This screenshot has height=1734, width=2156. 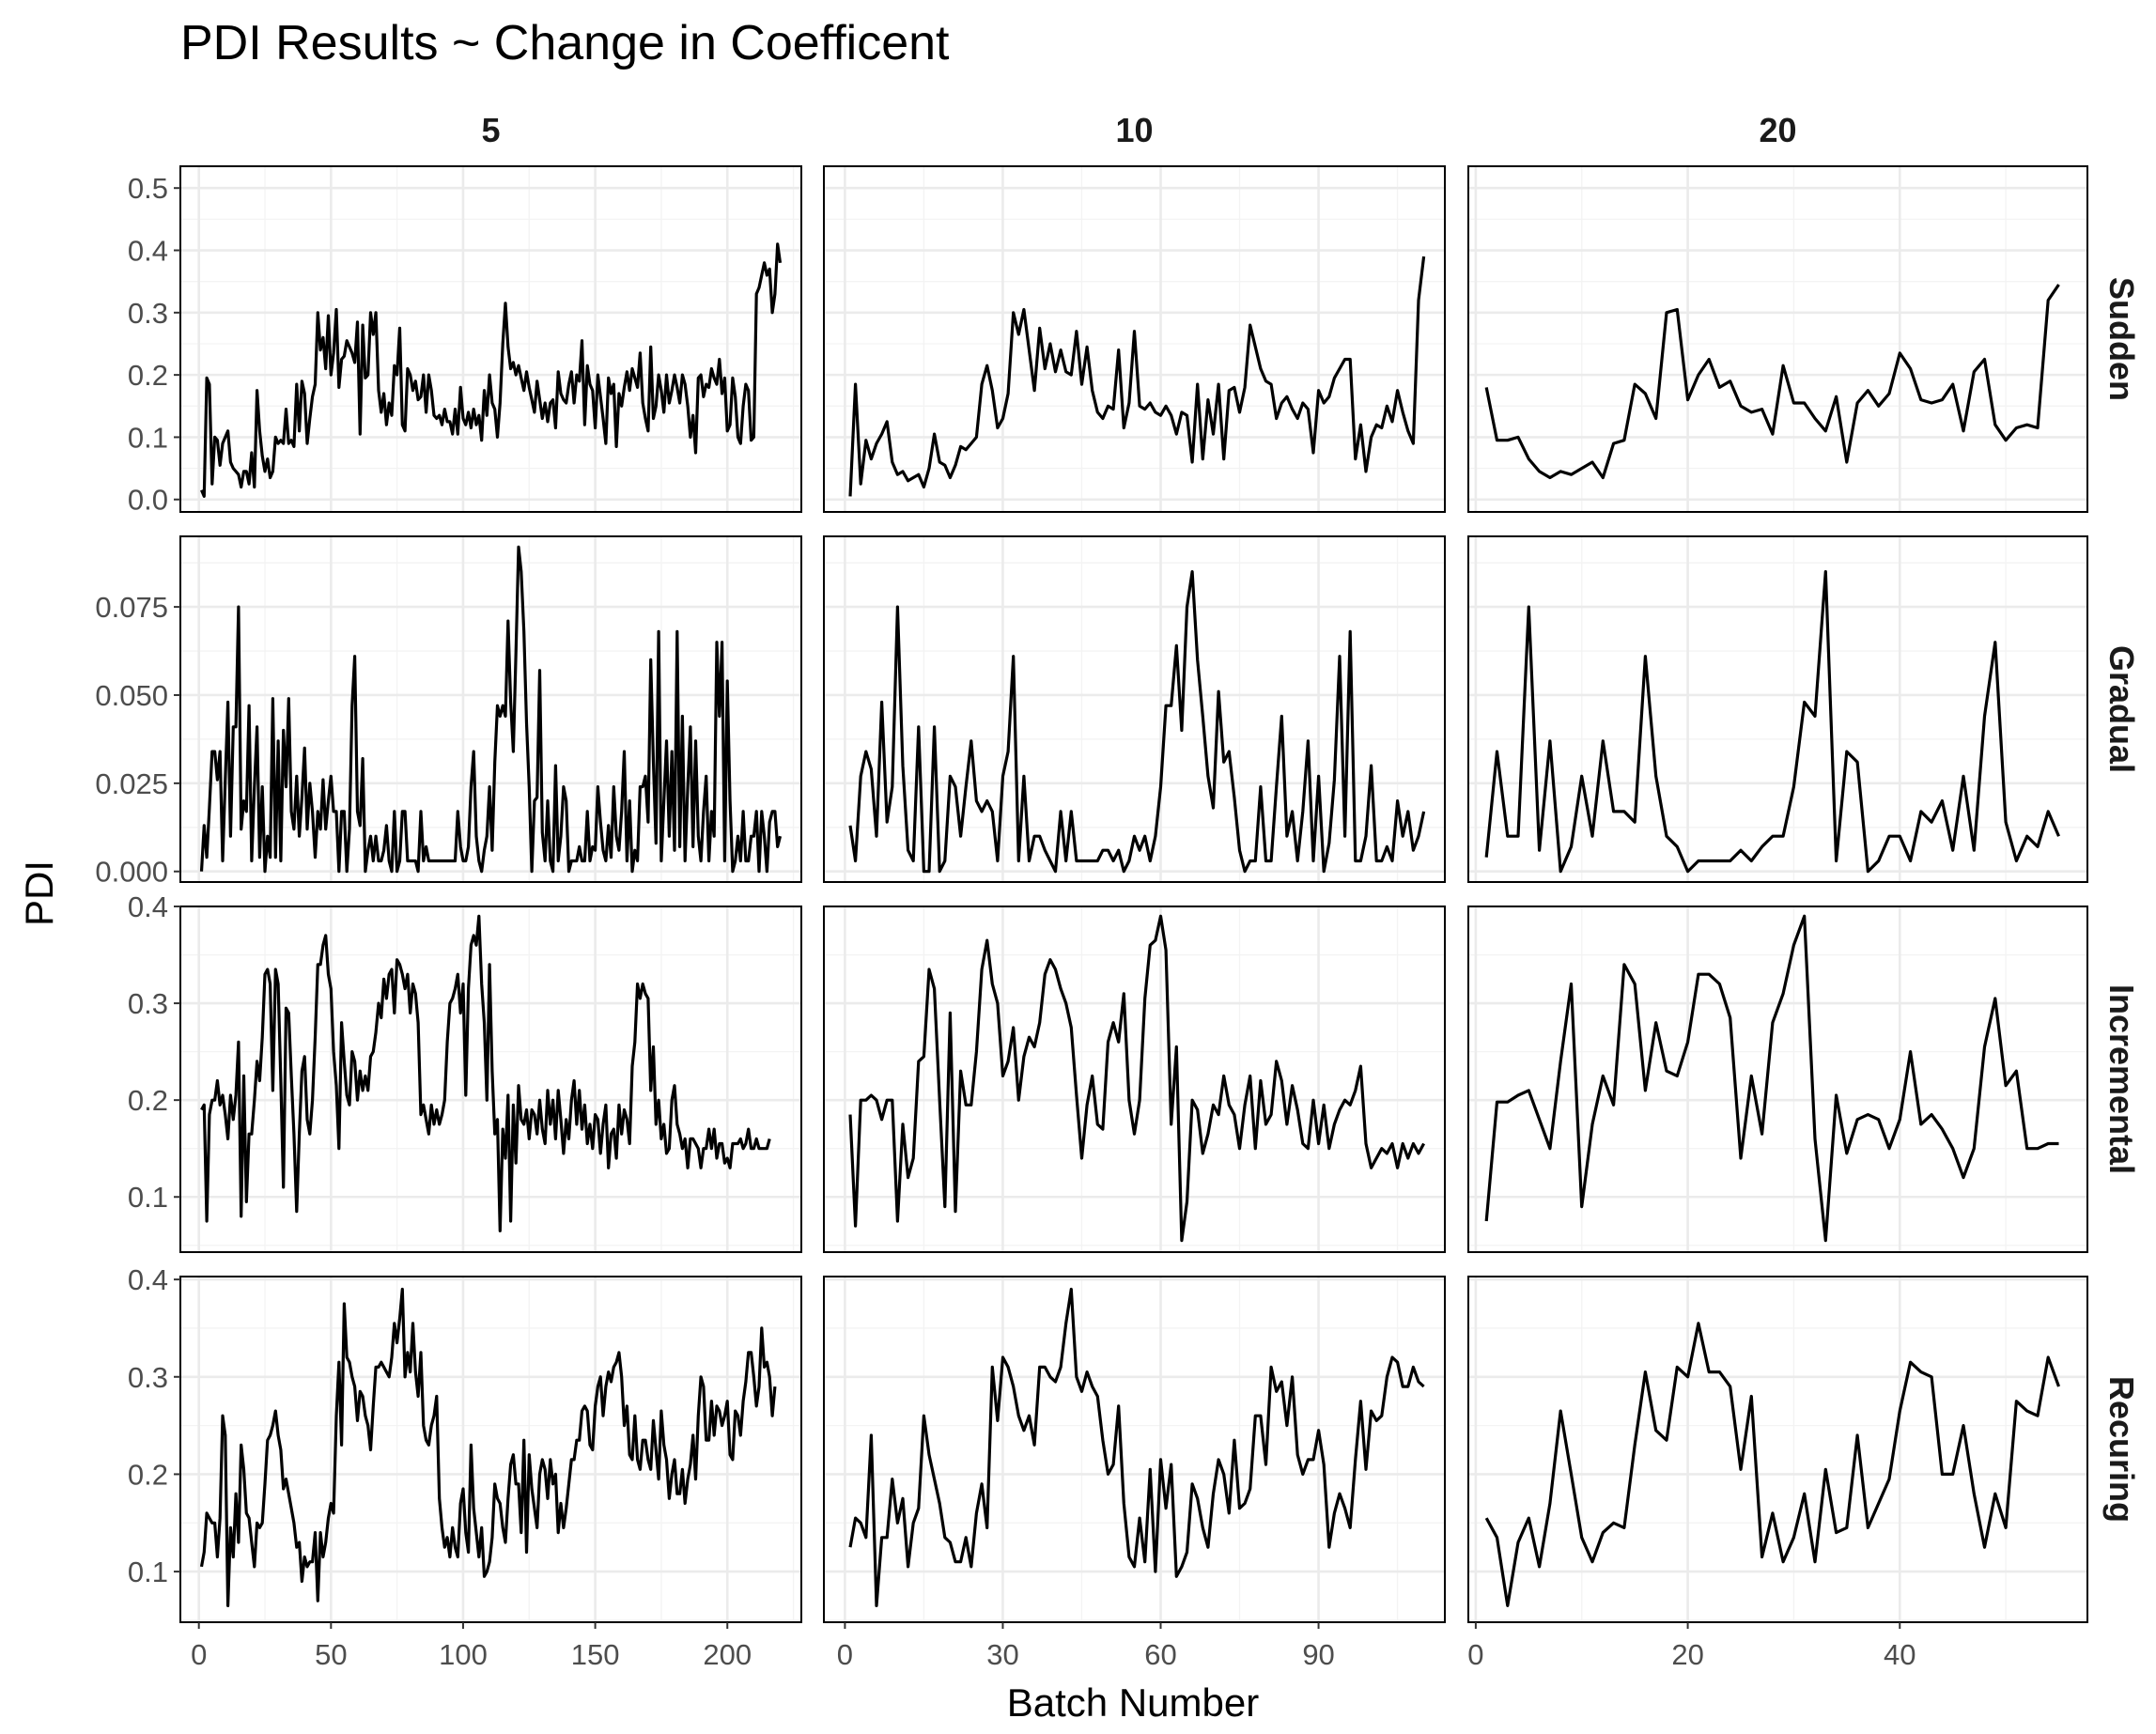 What do you see at coordinates (131, 607) in the screenshot?
I see `y-tick-label: 0.075` at bounding box center [131, 607].